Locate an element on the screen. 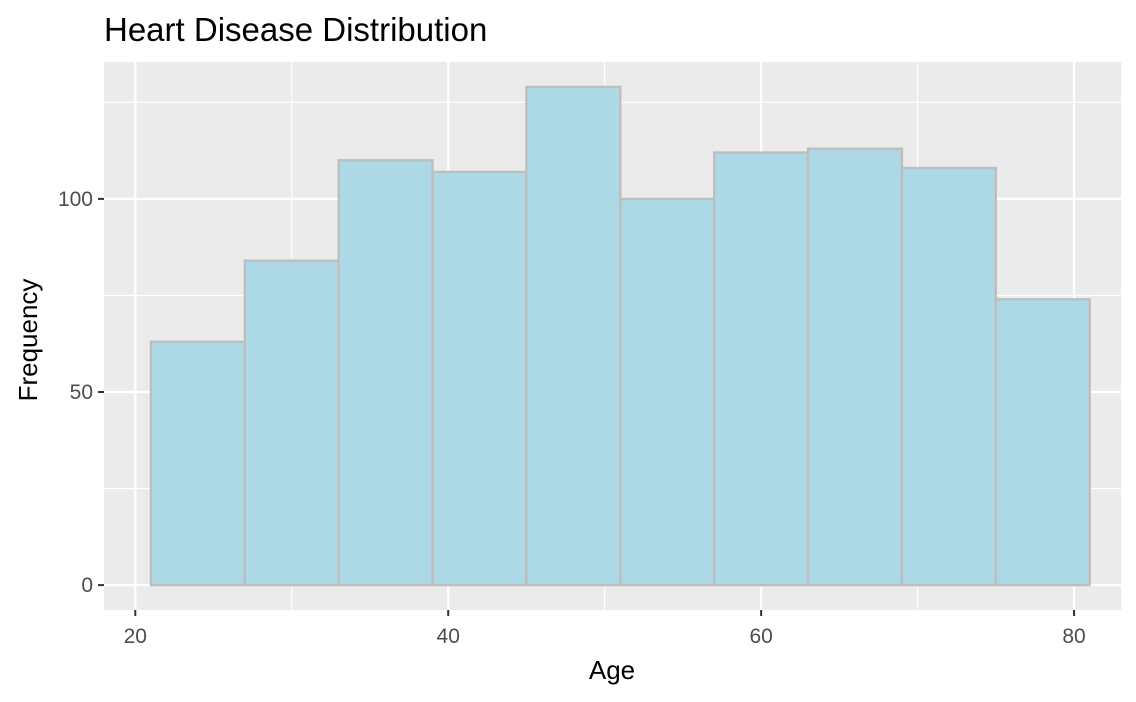 This screenshot has width=1136, height=702. x-axis: 20 40 60 80 is located at coordinates (605, 629).